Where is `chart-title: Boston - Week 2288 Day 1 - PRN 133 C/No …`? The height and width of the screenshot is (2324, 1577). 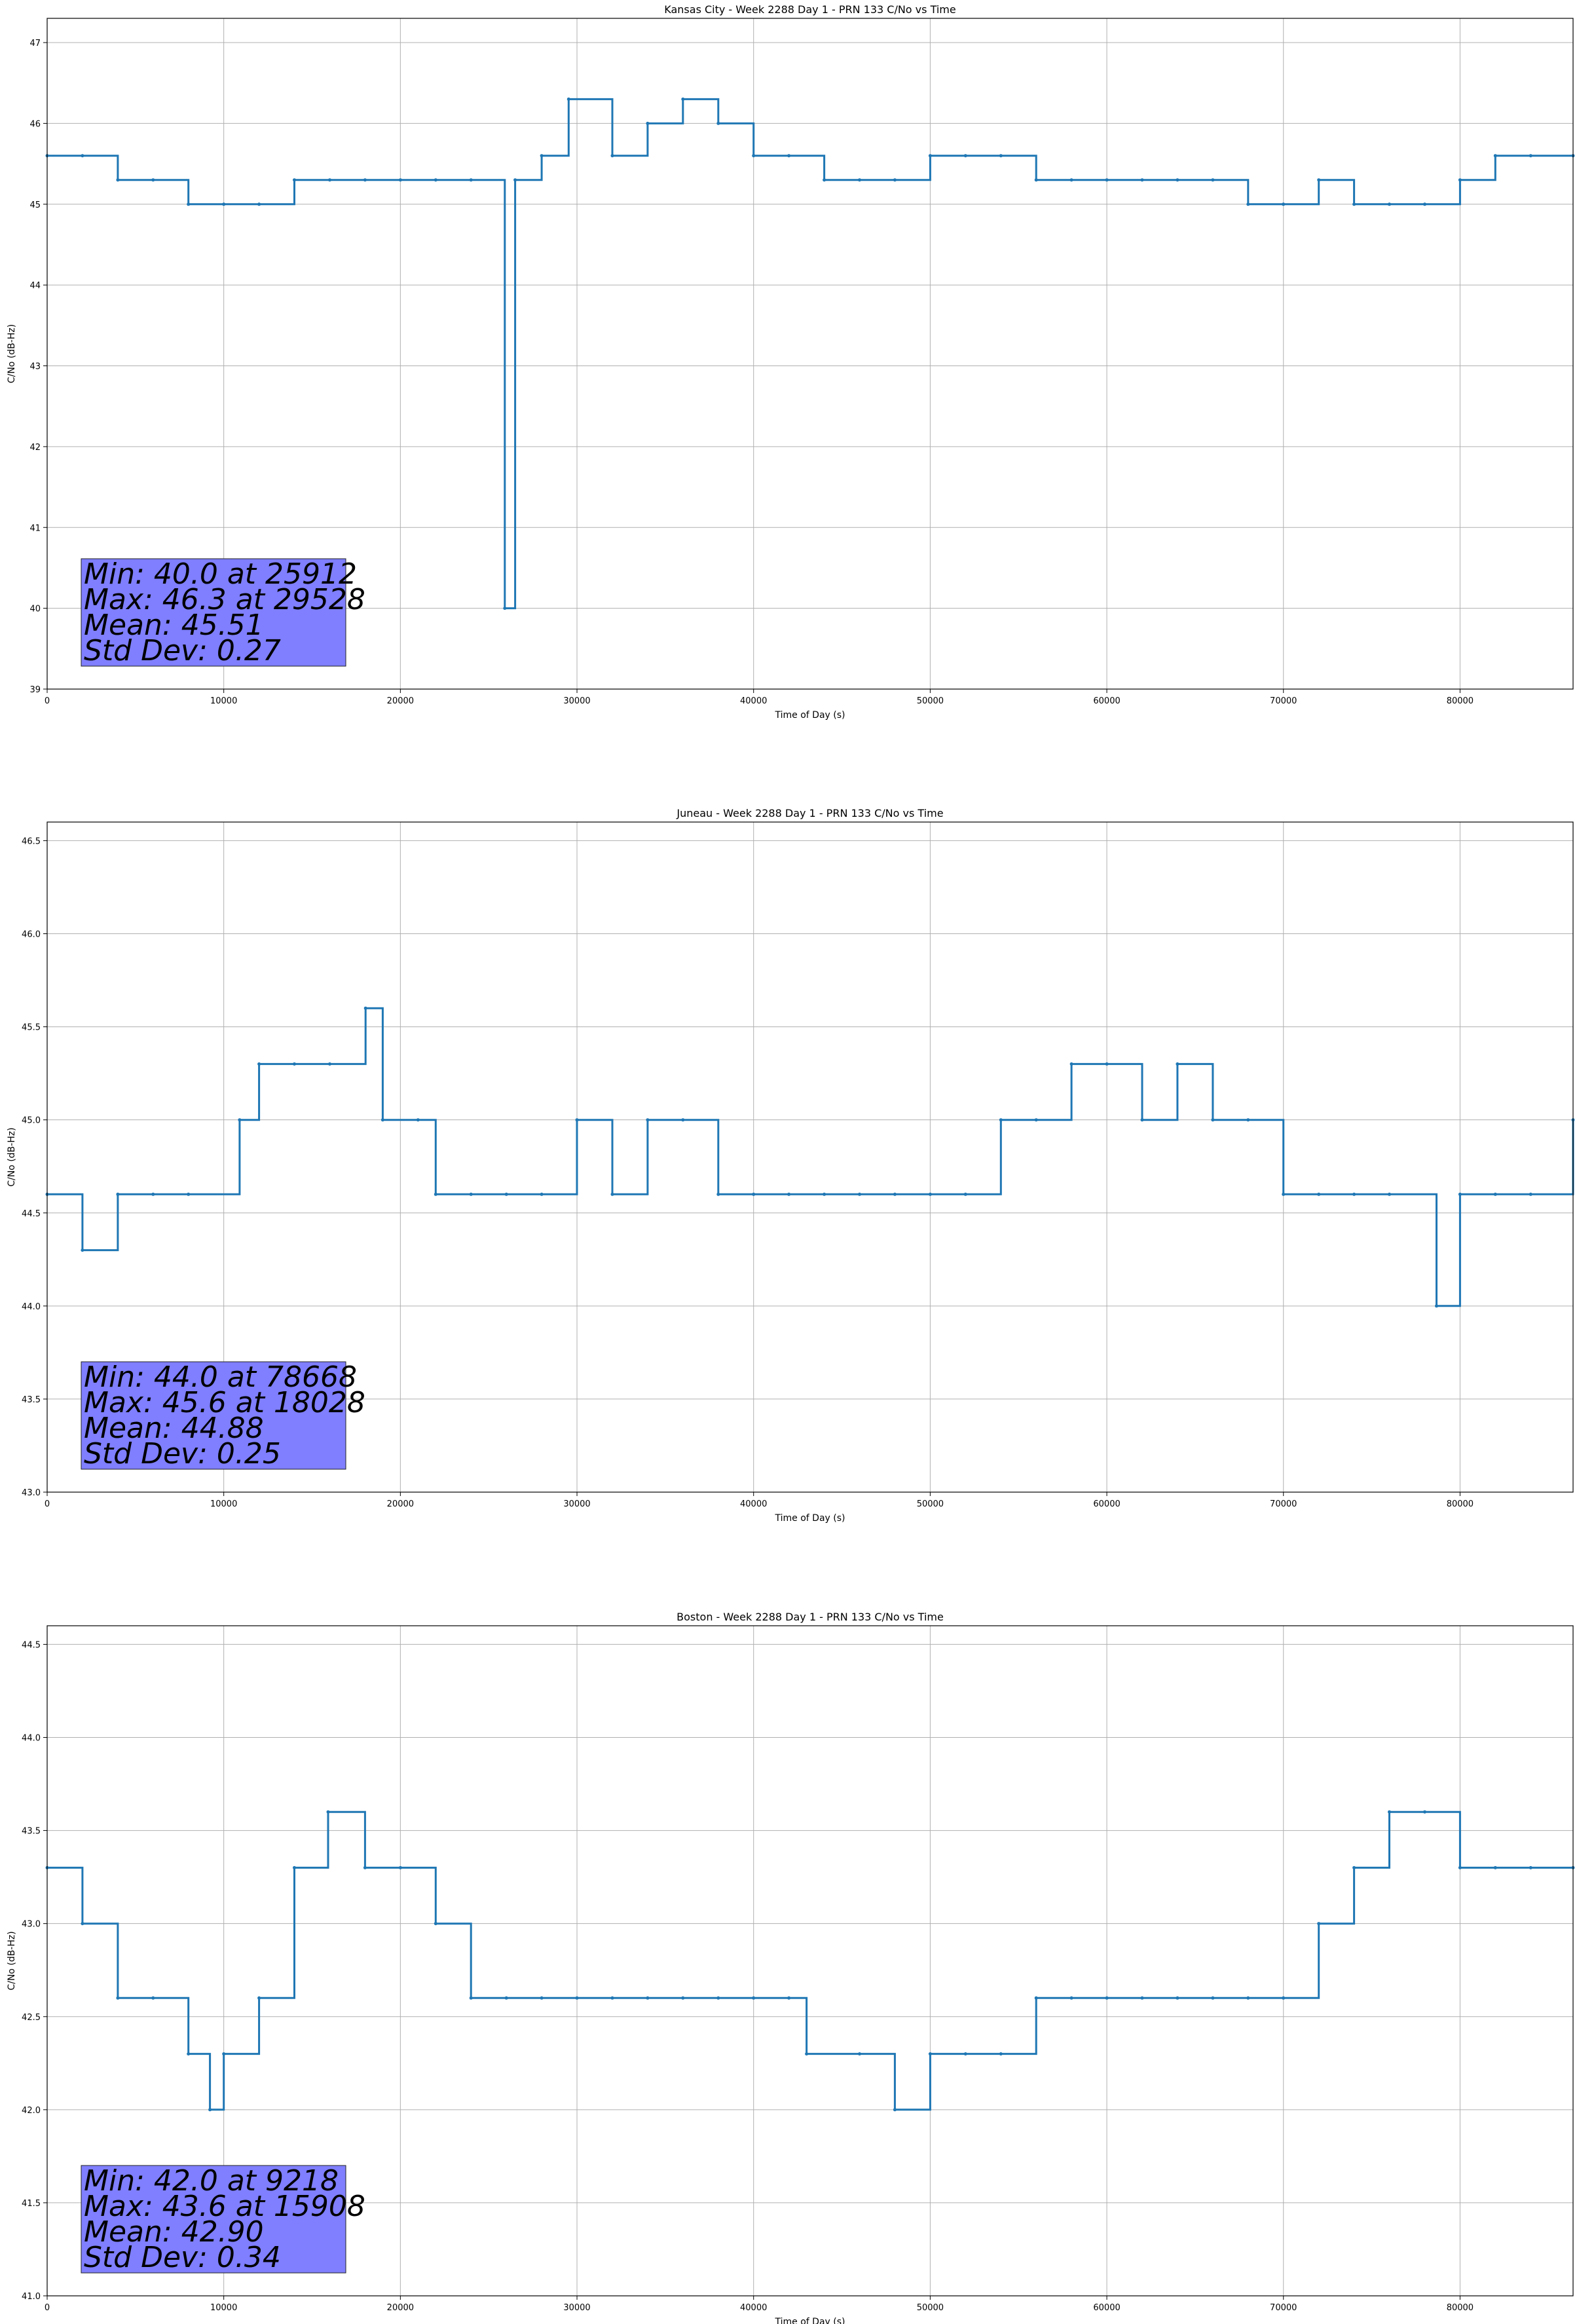
chart-title: Boston - Week 2288 Day 1 - PRN 133 C/No … is located at coordinates (810, 1617).